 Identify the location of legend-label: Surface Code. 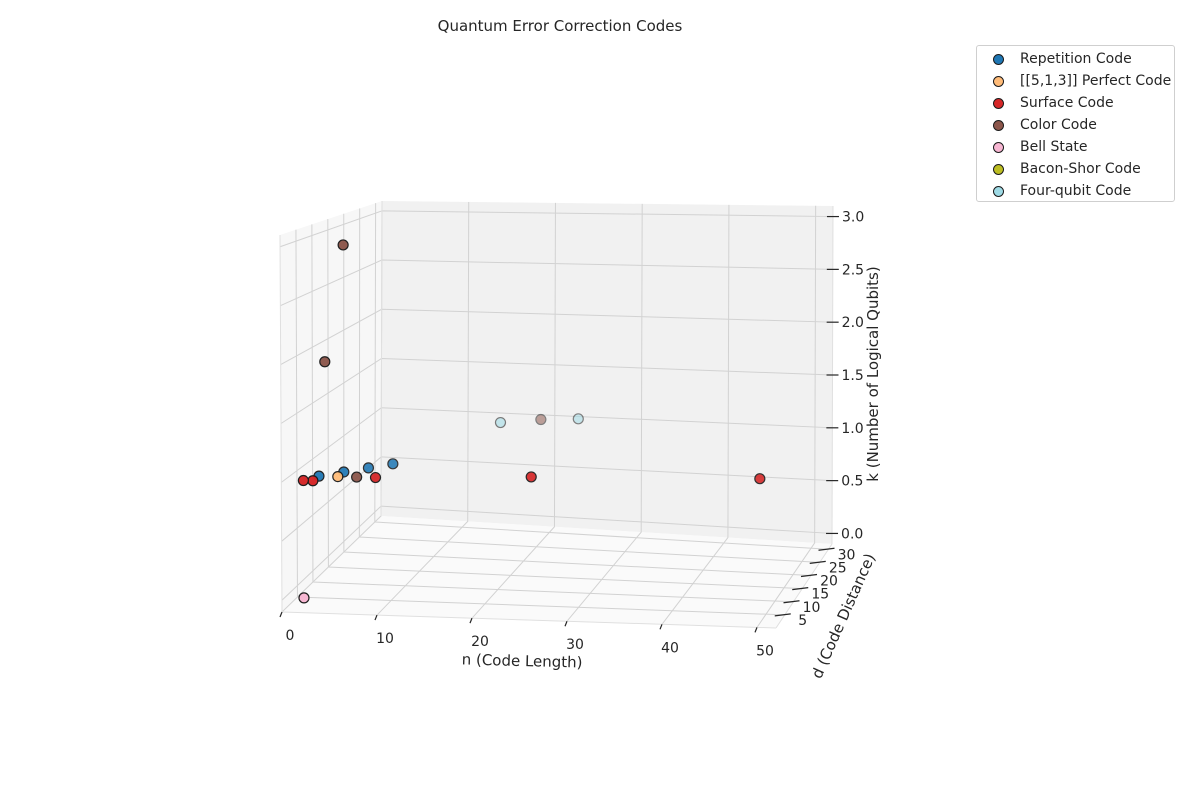
(1067, 103).